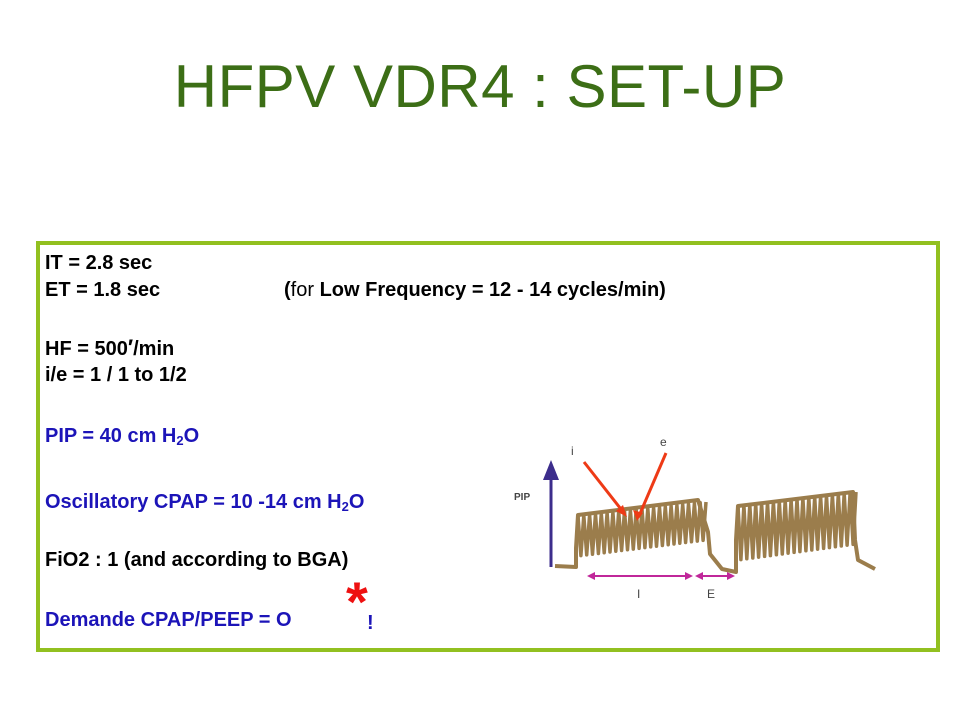  I want to click on label-pip: PIP, so click(522, 497).